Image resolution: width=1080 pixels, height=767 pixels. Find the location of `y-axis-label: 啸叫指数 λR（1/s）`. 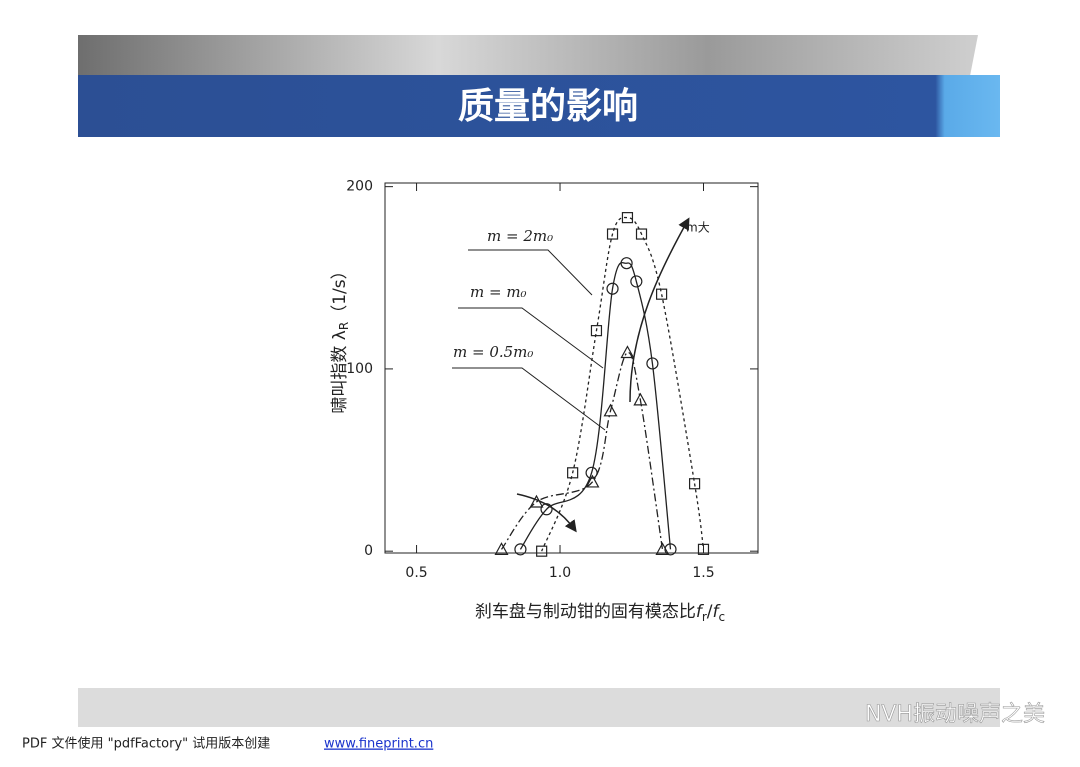

y-axis-label: 啸叫指数 λR（1/s） is located at coordinates (340, 337).